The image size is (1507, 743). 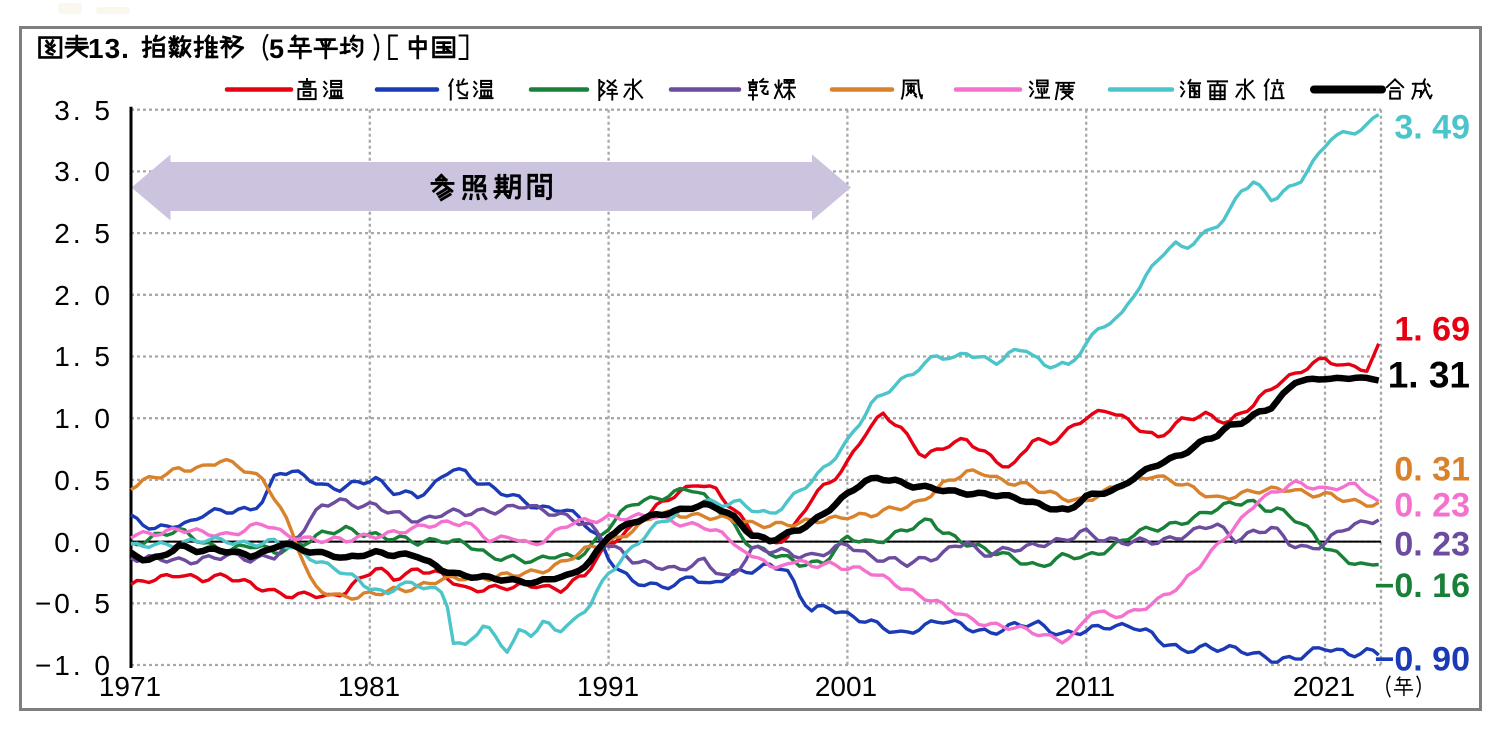 What do you see at coordinates (608, 686) in the screenshot?
I see `svg-text: 1991` at bounding box center [608, 686].